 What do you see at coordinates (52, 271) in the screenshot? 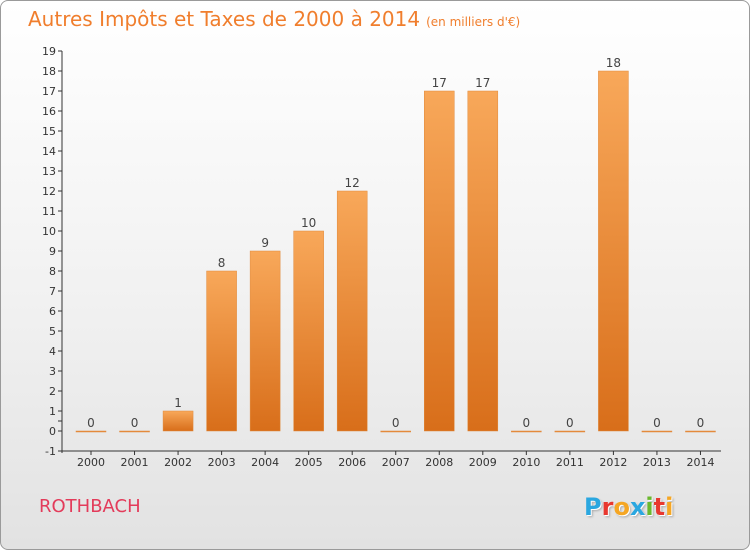
I see `y-tick-label: 8` at bounding box center [52, 271].